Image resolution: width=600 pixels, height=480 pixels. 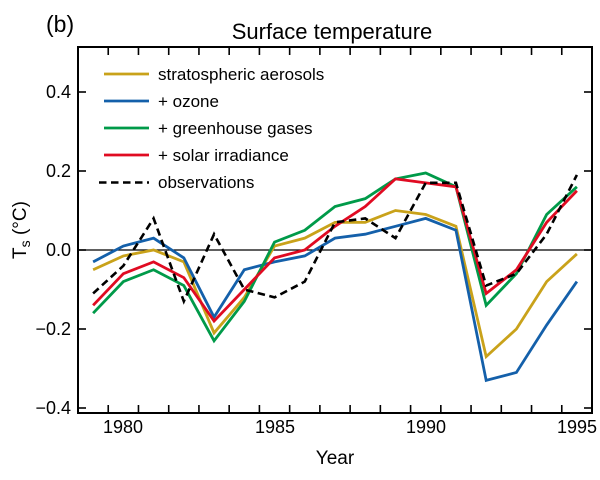 I want to click on y-tick-label: −0.2, so click(x=53, y=329).